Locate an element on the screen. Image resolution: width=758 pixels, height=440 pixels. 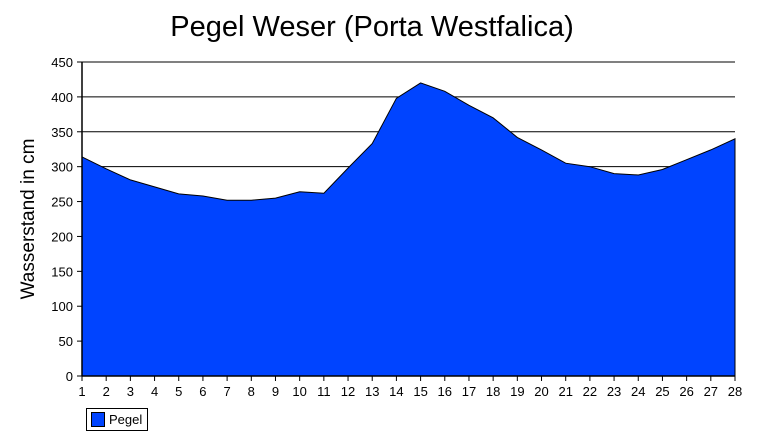
y-tick-label: 300 is located at coordinates (62, 167).